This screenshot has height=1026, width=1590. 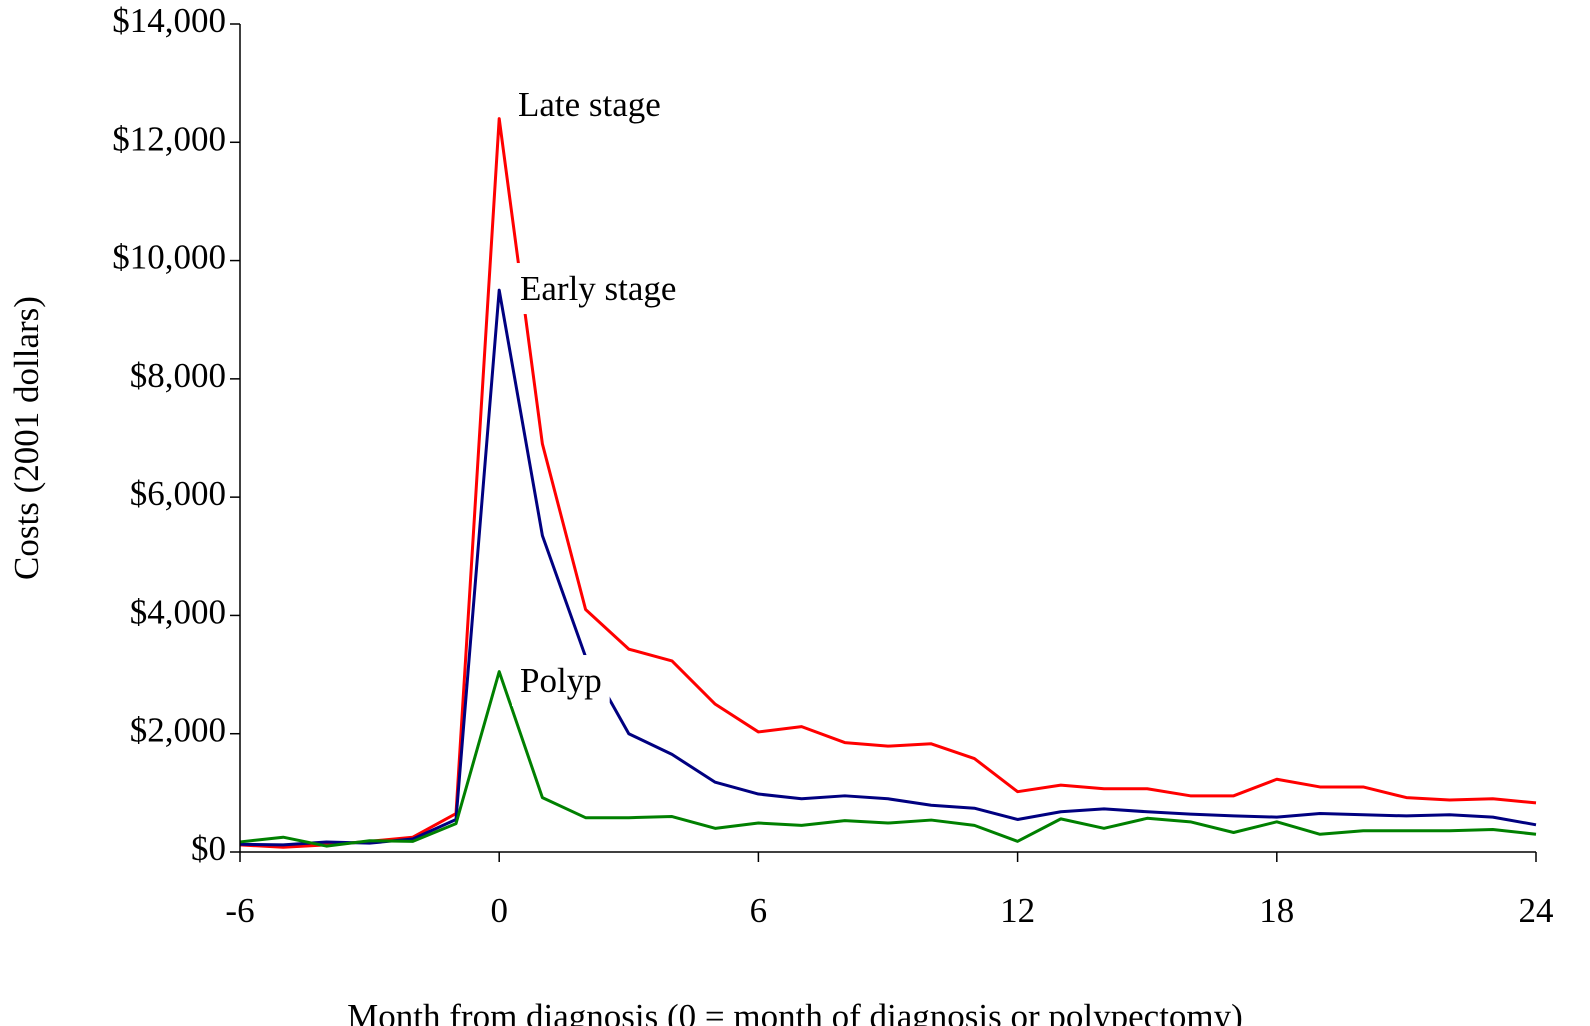 I want to click on series-line, so click(x=888, y=759).